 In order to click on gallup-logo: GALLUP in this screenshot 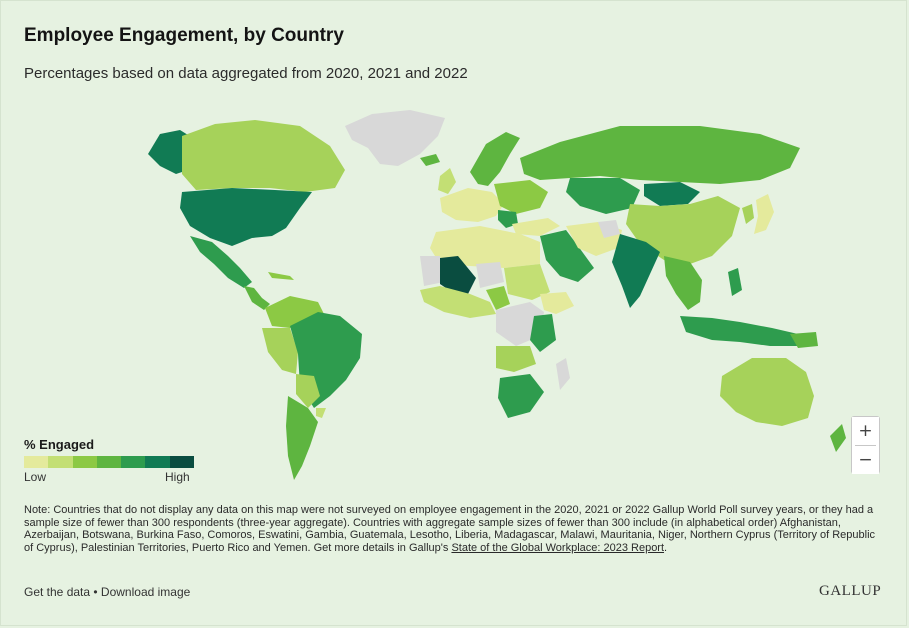, I will do `click(850, 591)`.